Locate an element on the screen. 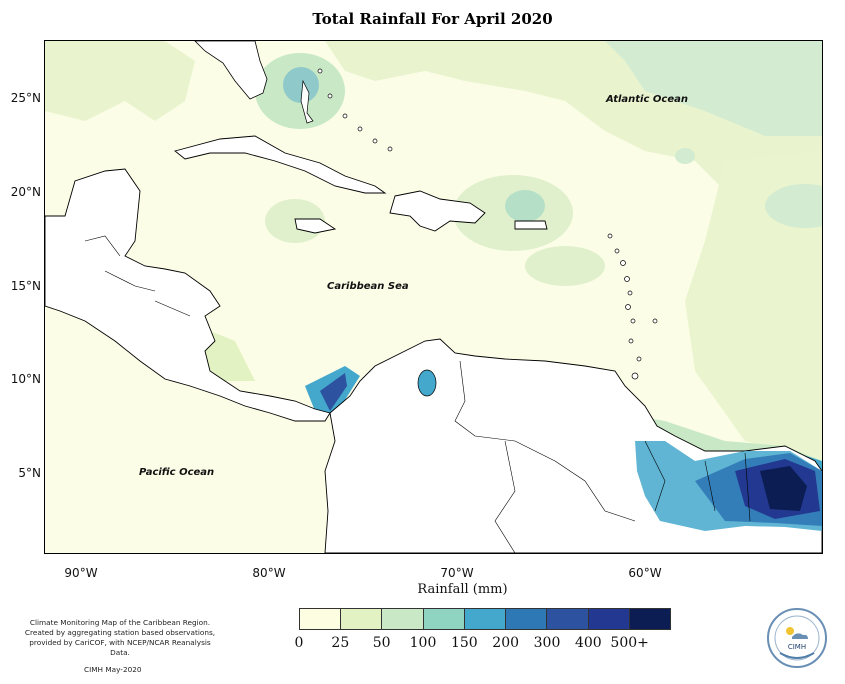  jamaica-land is located at coordinates (315, 226).